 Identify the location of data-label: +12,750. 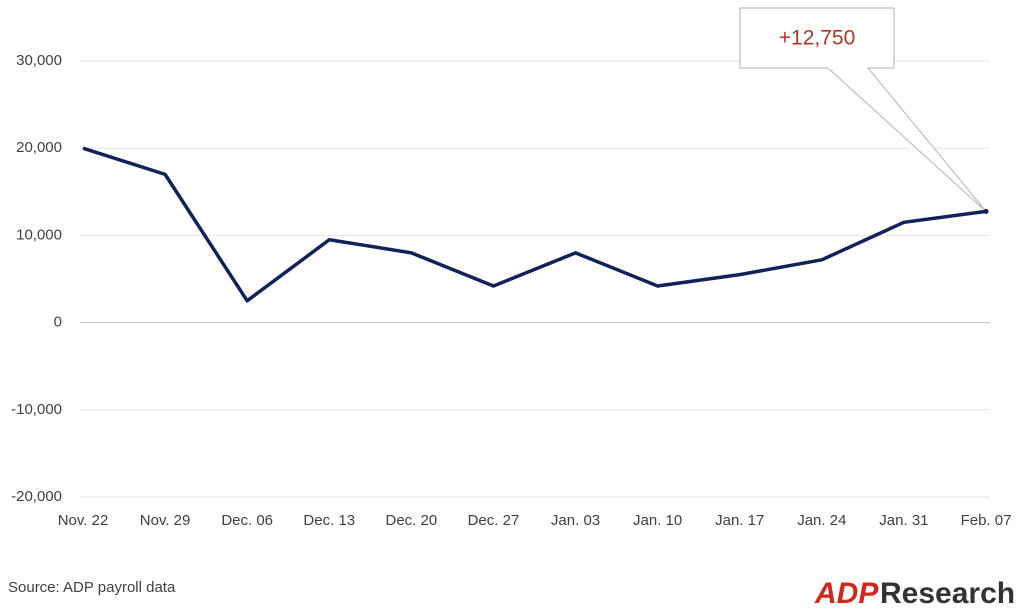
(817, 38).